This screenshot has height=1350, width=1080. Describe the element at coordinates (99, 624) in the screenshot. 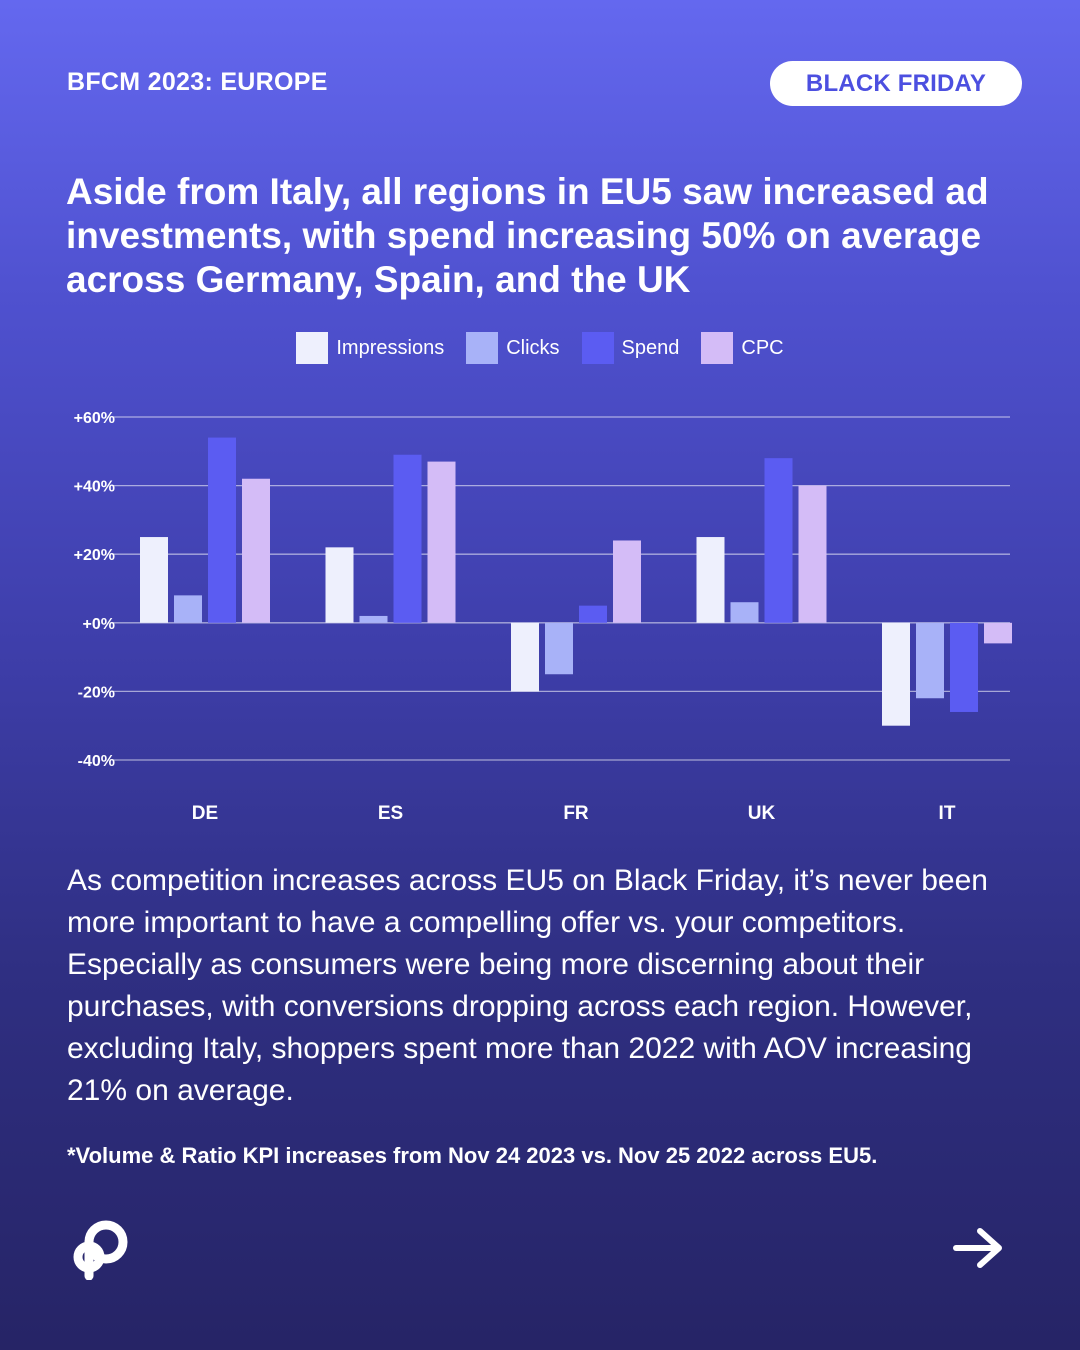

I see `y-tick-label: +0%` at that location.